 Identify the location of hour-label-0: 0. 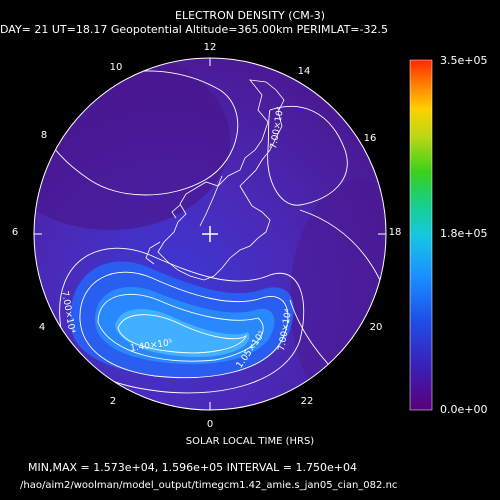
(210, 424).